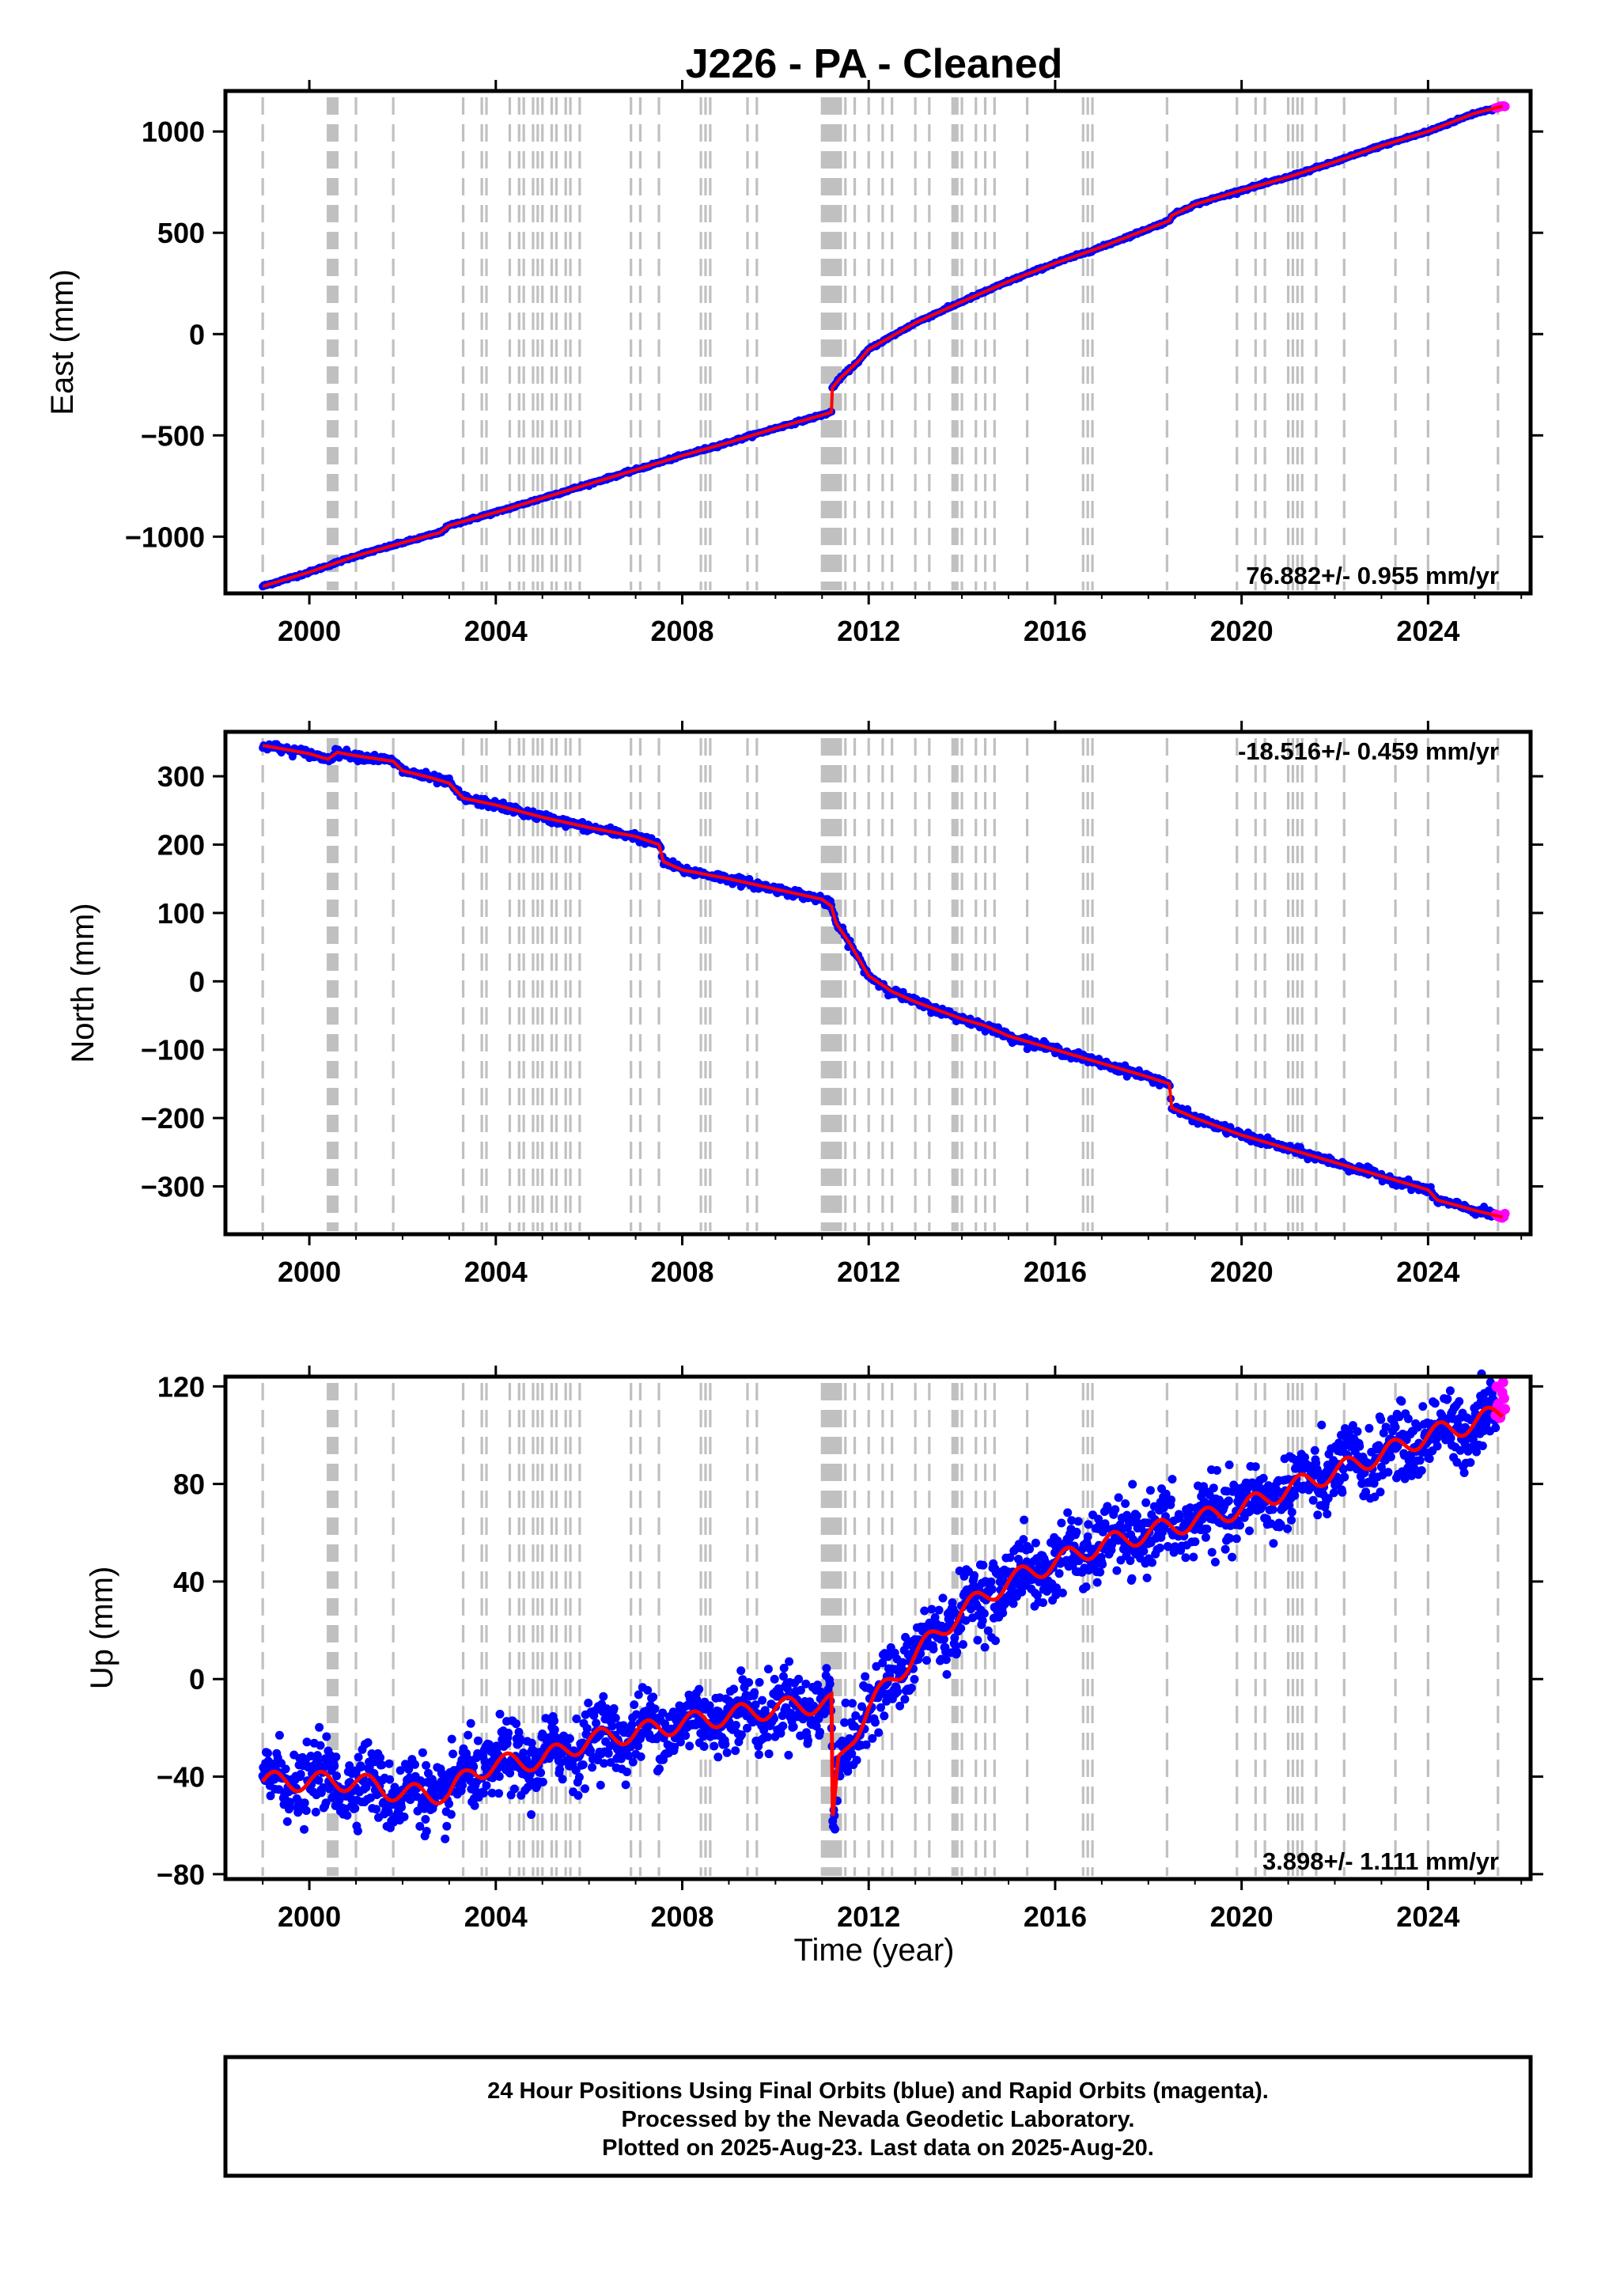 The height and width of the screenshot is (2296, 1601). I want to click on north-y-axis-label: North (mm), so click(83, 983).